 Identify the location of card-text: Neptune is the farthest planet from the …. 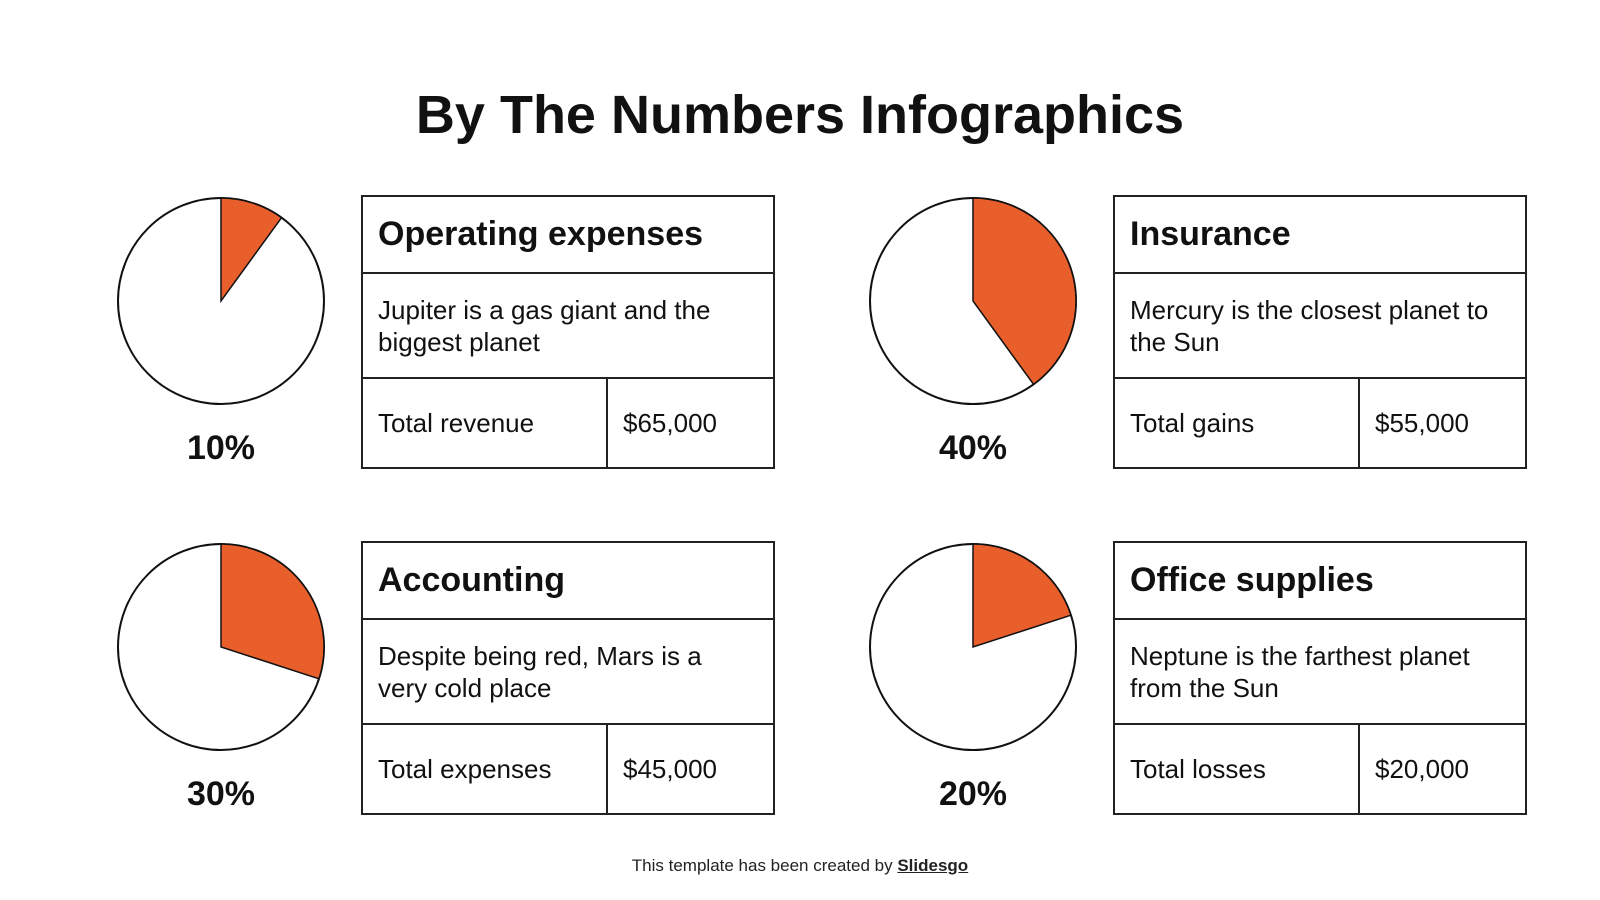
(1320, 672).